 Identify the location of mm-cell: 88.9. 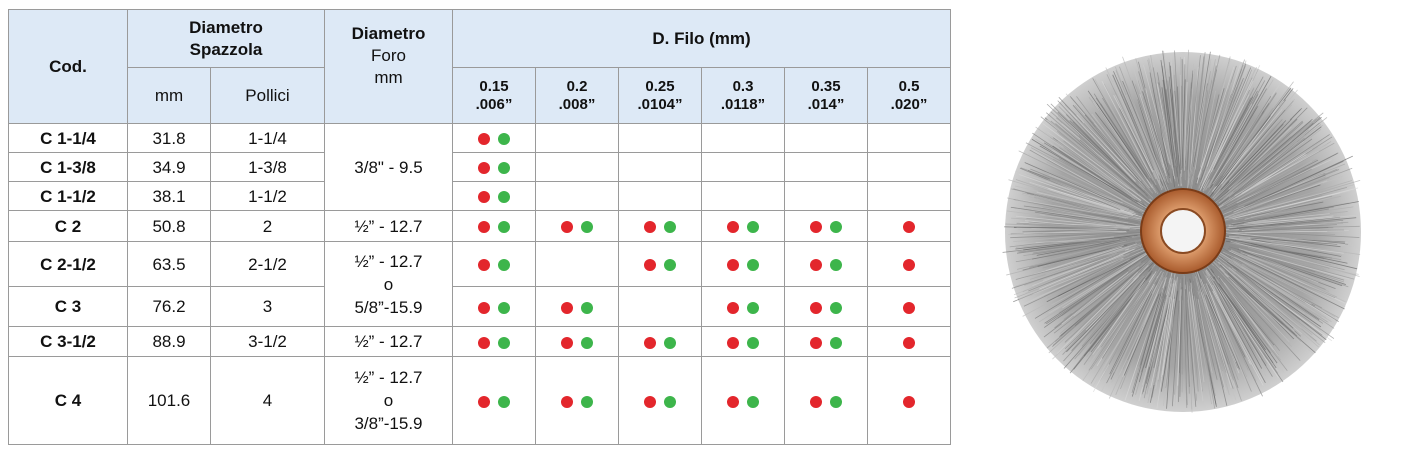
(169, 341).